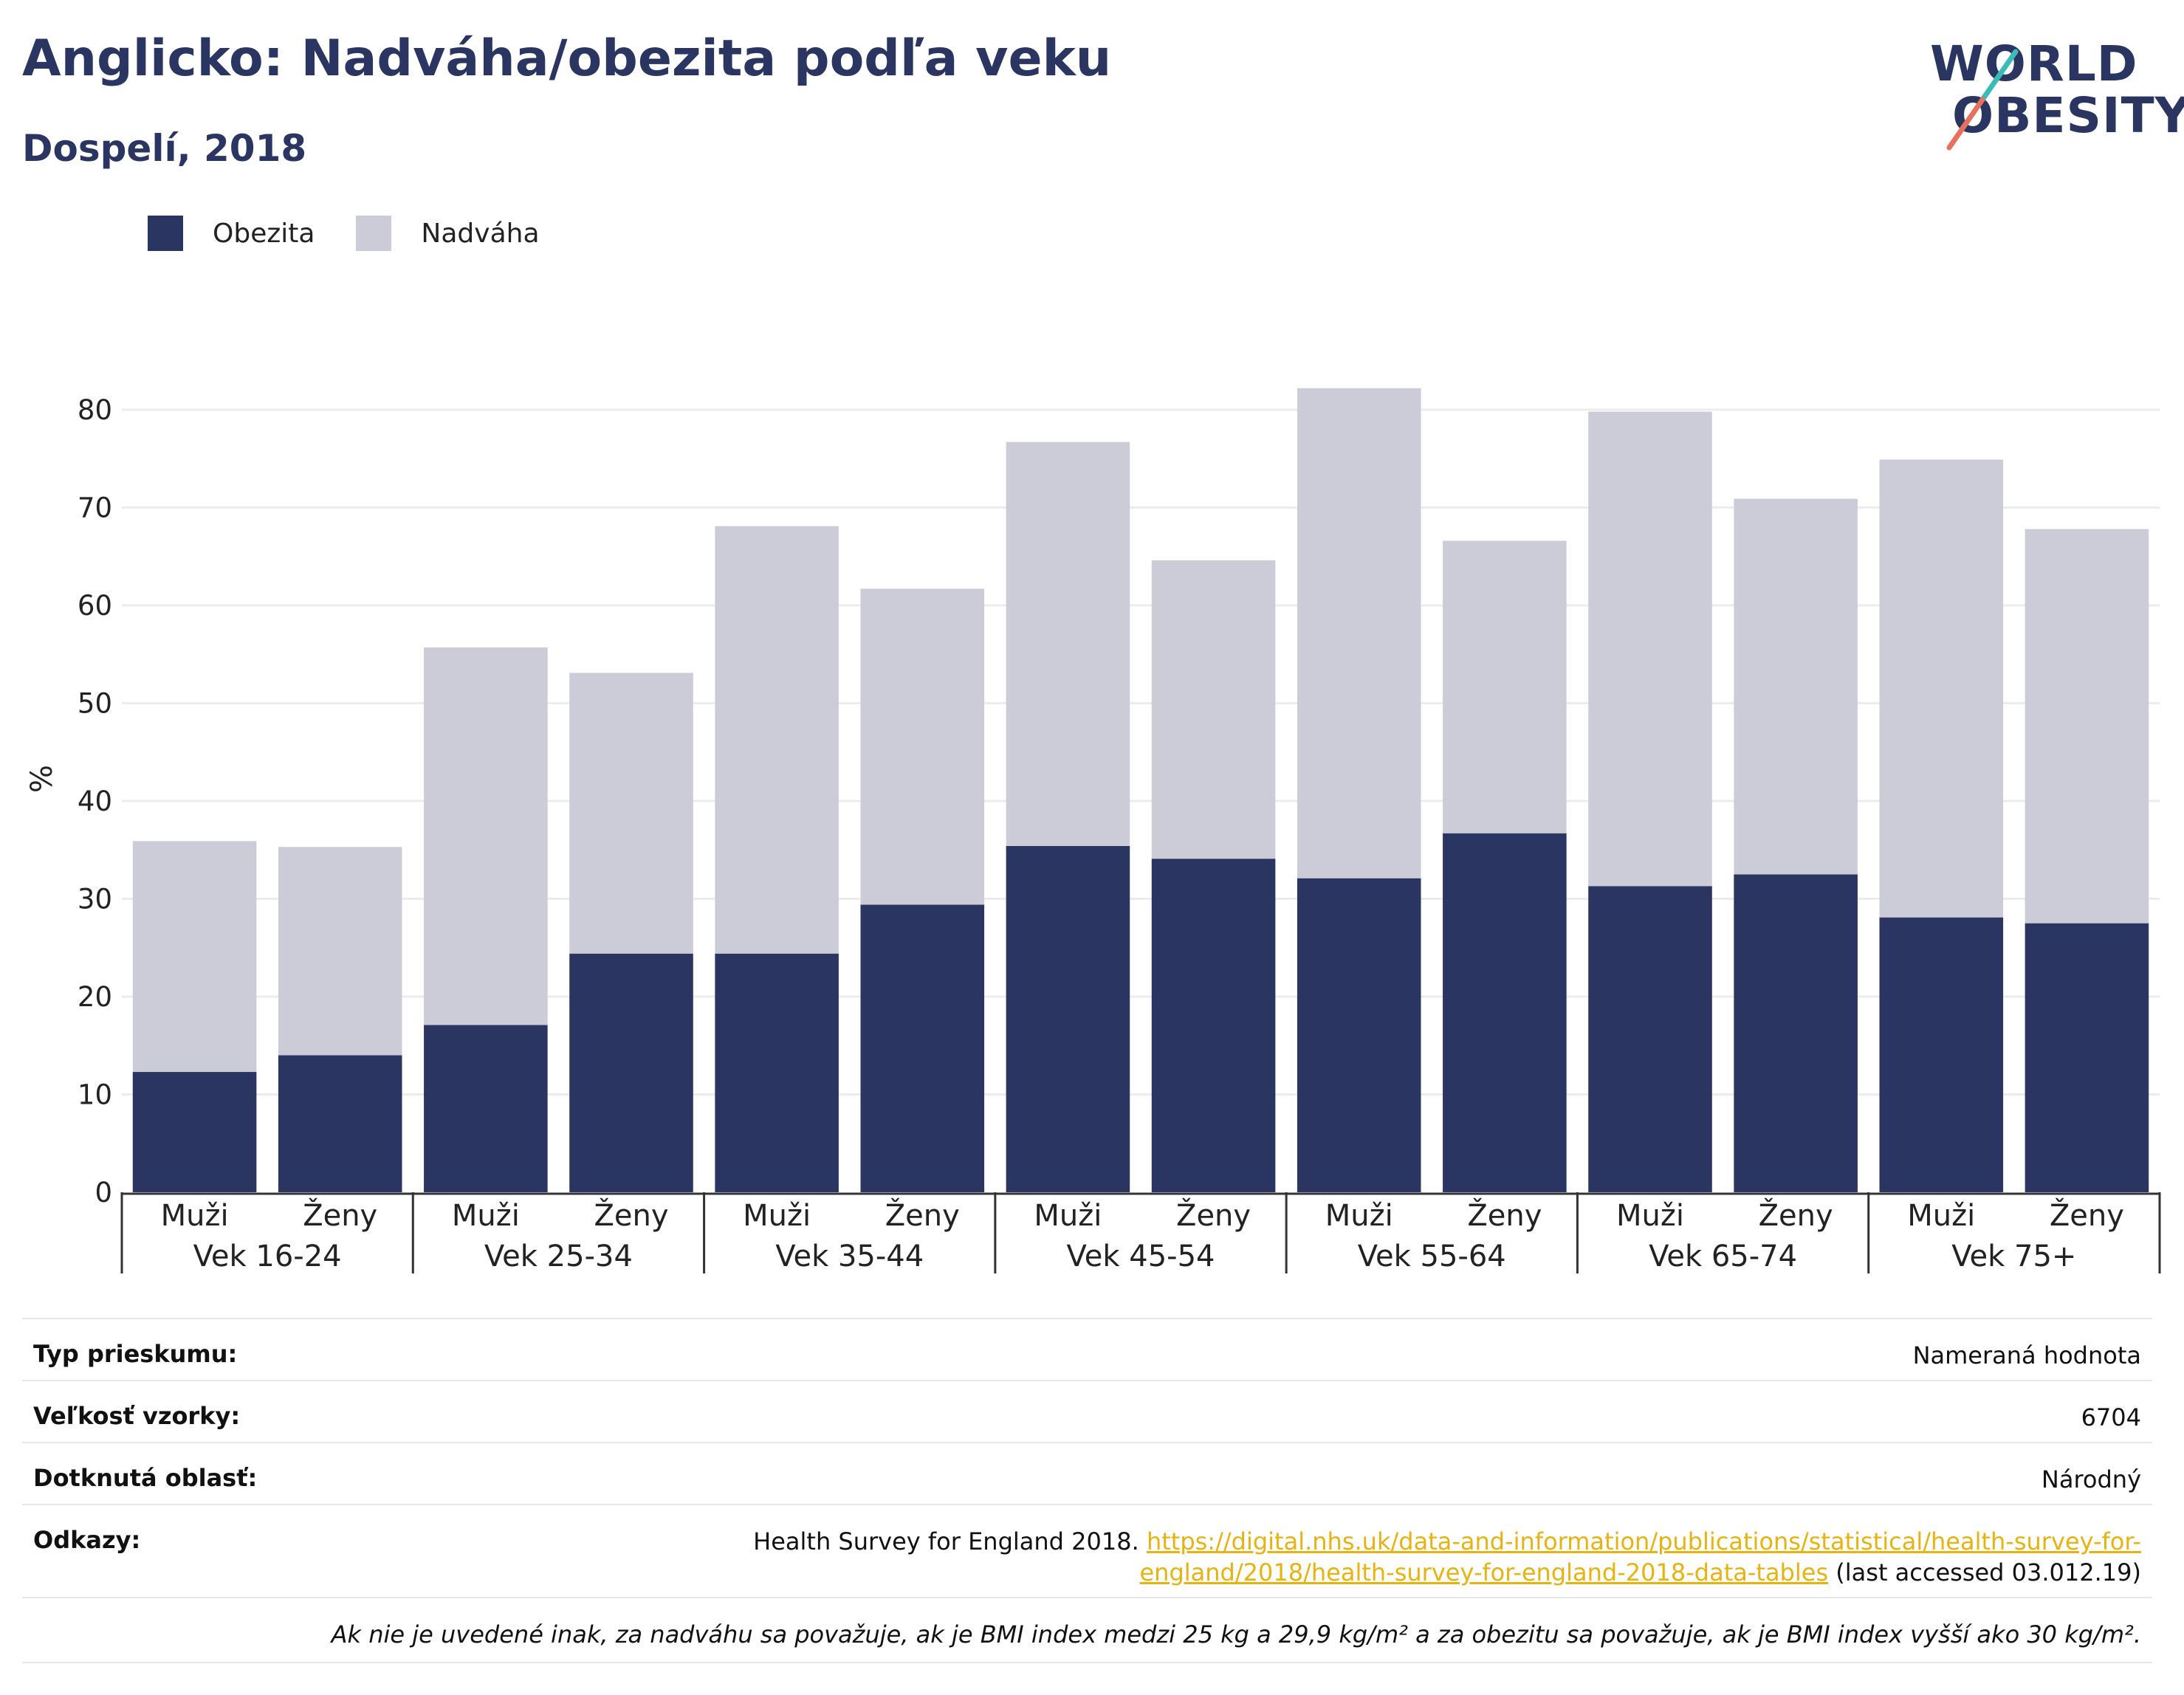 Image resolution: width=2184 pixels, height=1695 pixels. What do you see at coordinates (1505, 686) in the screenshot?
I see `bar-nadváha-9` at bounding box center [1505, 686].